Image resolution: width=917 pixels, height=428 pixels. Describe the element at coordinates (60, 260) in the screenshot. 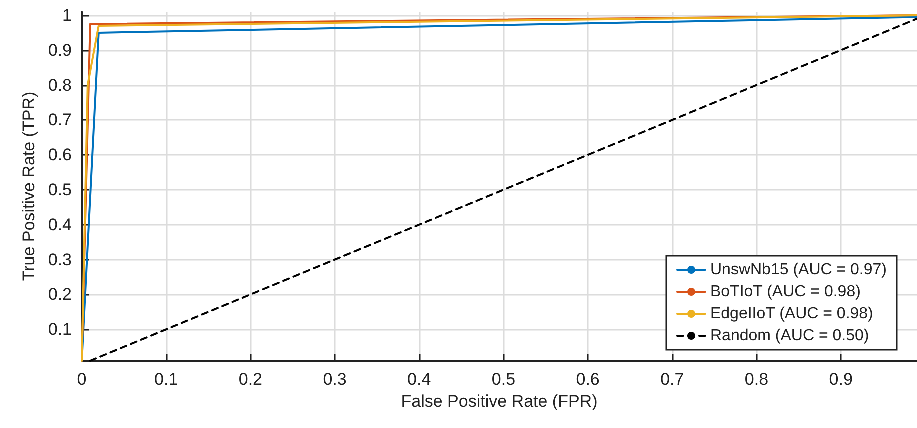

I see `y-tick-label: 0.3` at that location.